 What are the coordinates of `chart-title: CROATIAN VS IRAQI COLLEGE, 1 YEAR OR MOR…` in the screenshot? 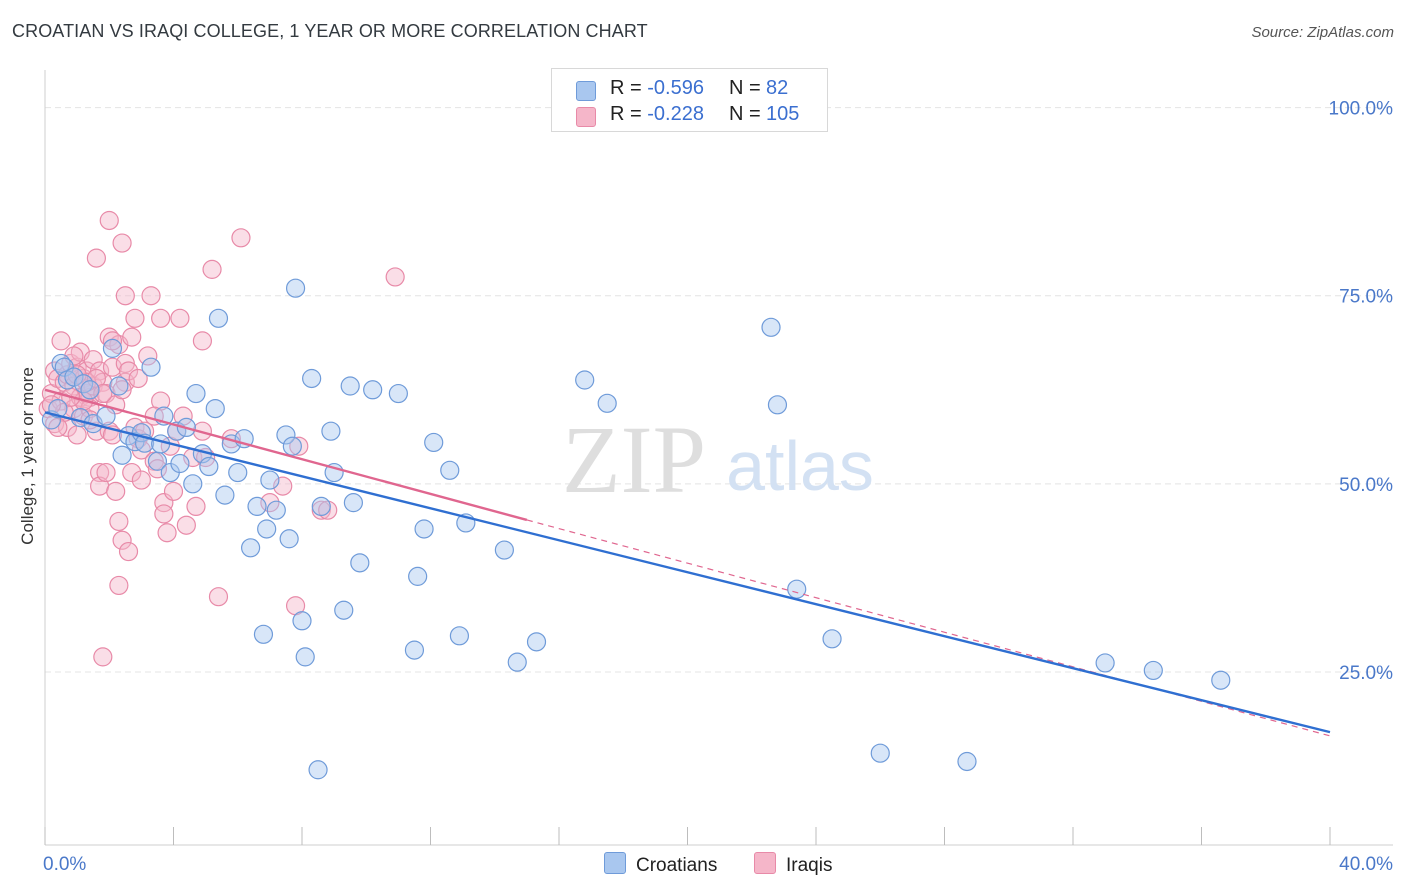 It's located at (330, 31).